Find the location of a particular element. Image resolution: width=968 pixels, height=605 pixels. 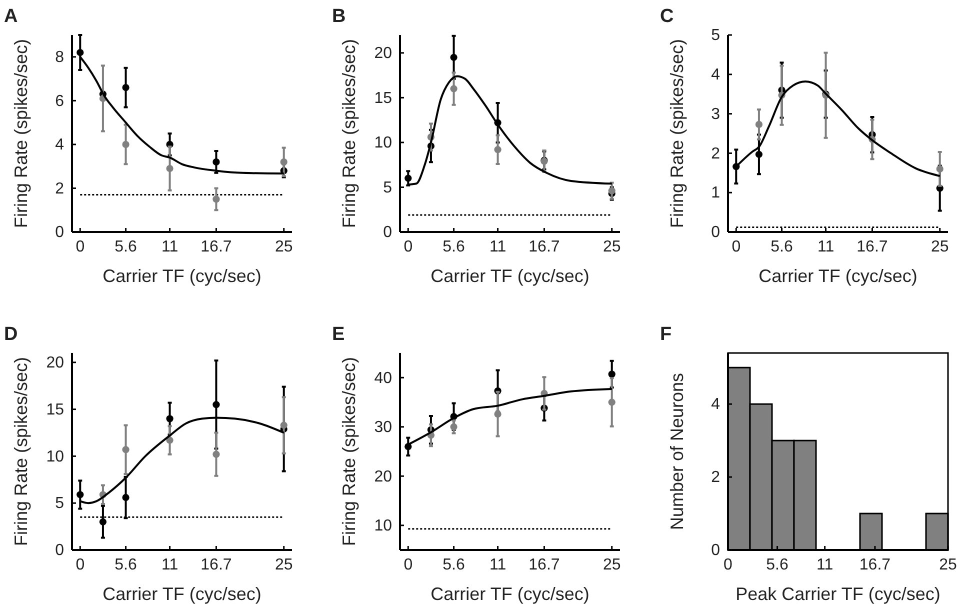

chart-title: A is located at coordinates (11, 16).